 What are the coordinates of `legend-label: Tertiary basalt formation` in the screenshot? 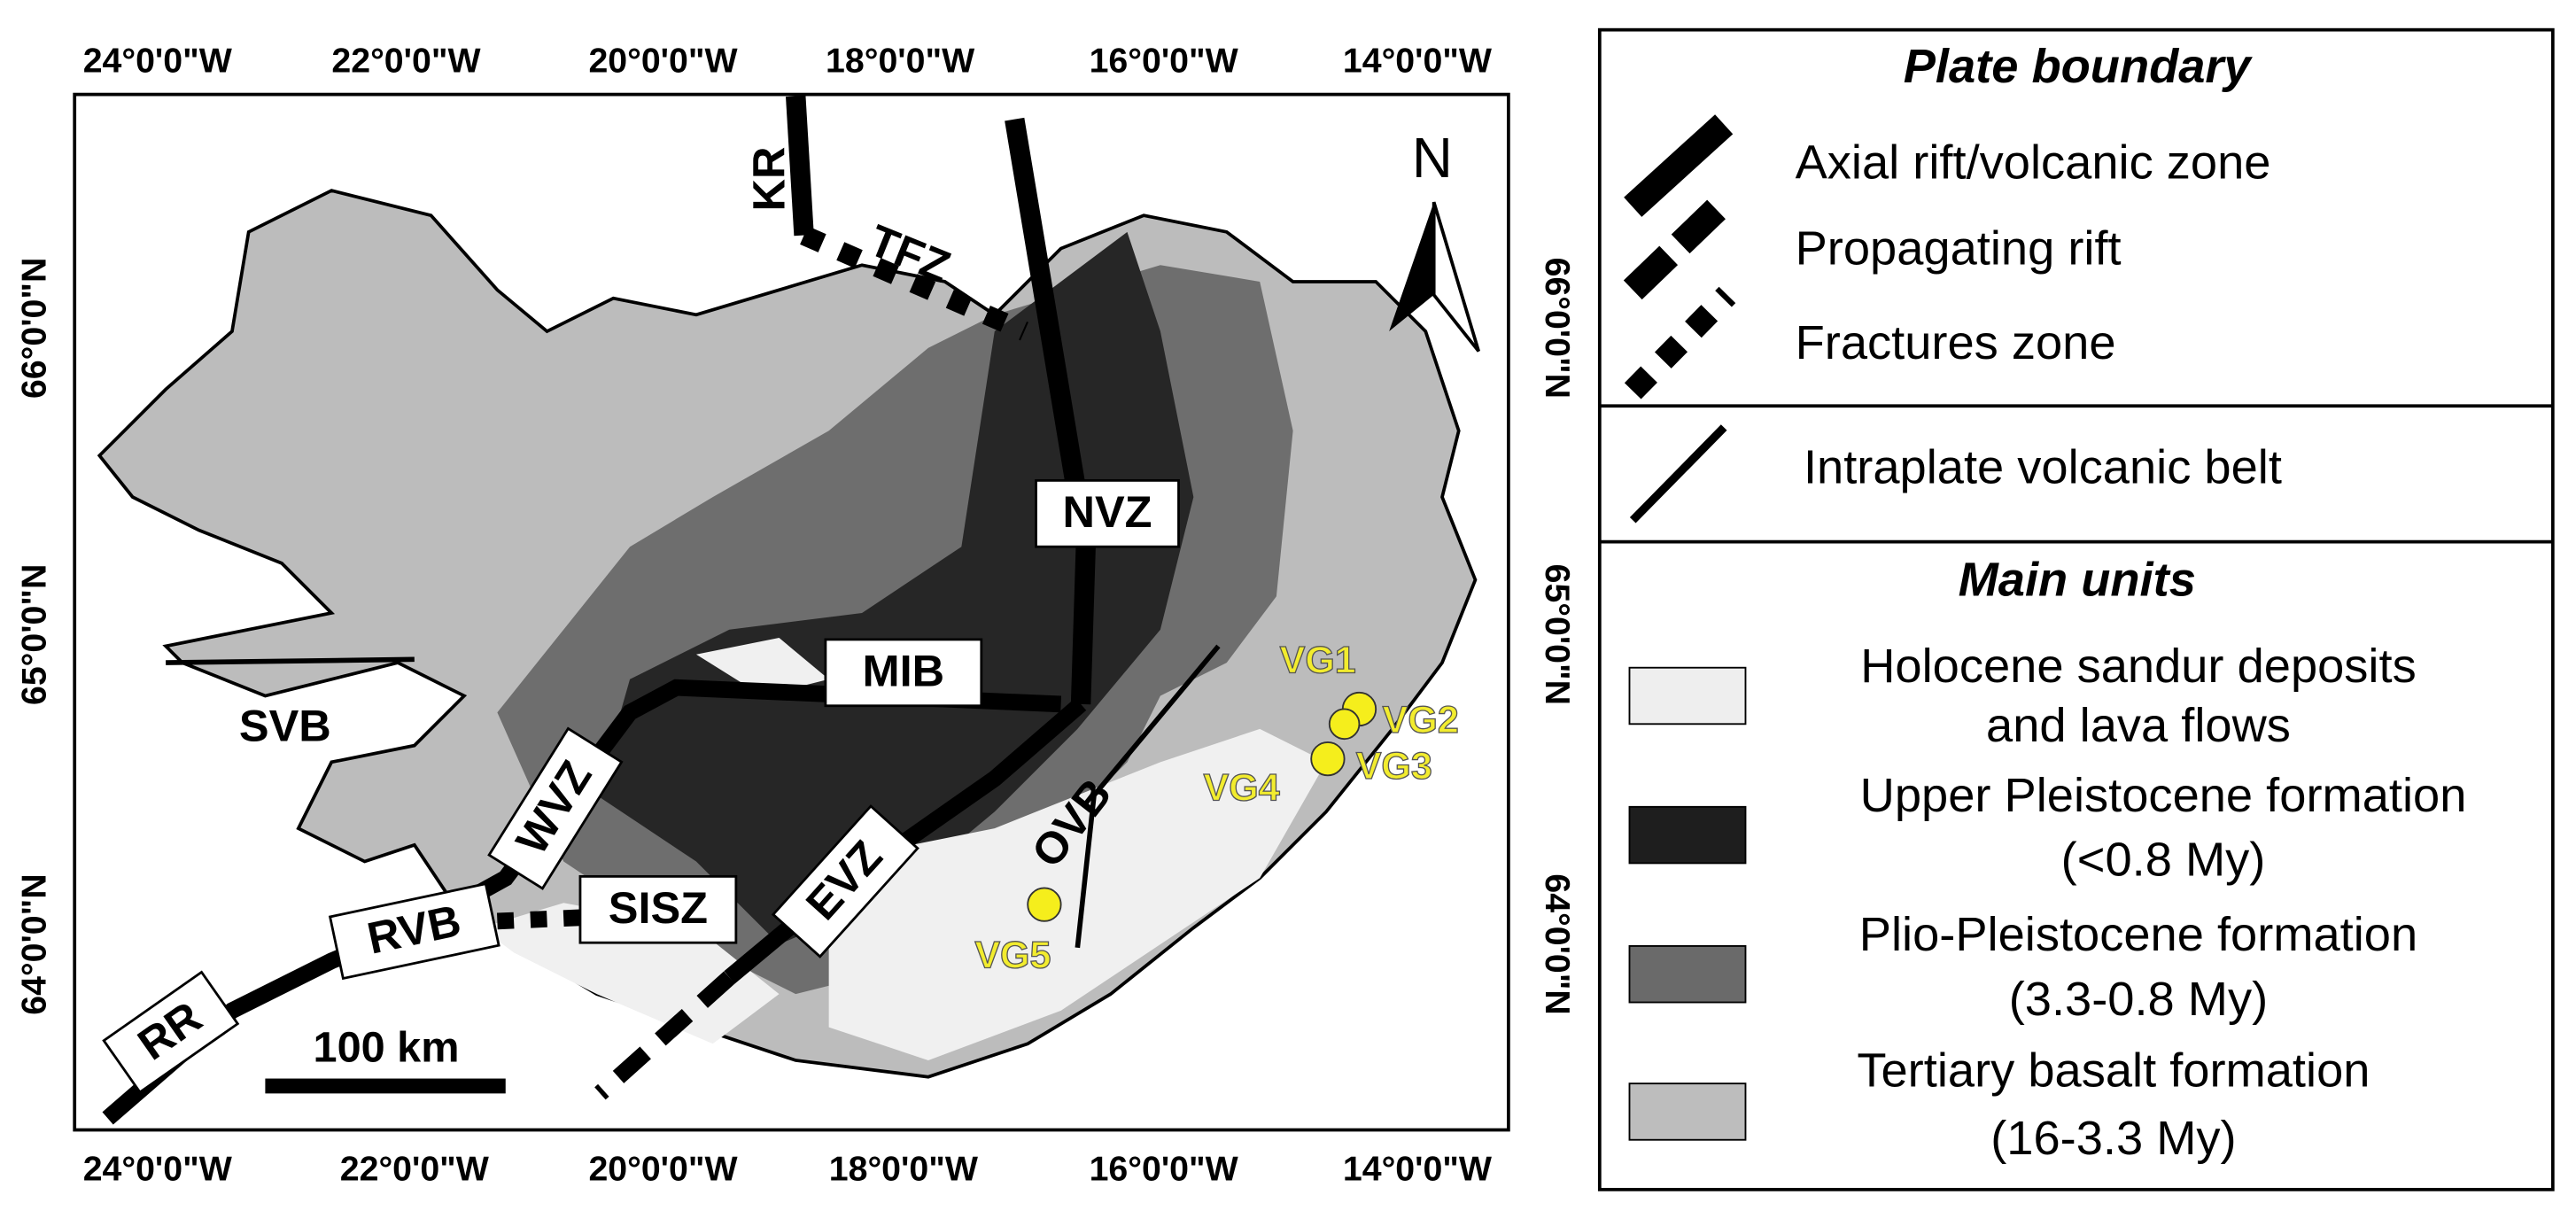 It's located at (2113, 1070).